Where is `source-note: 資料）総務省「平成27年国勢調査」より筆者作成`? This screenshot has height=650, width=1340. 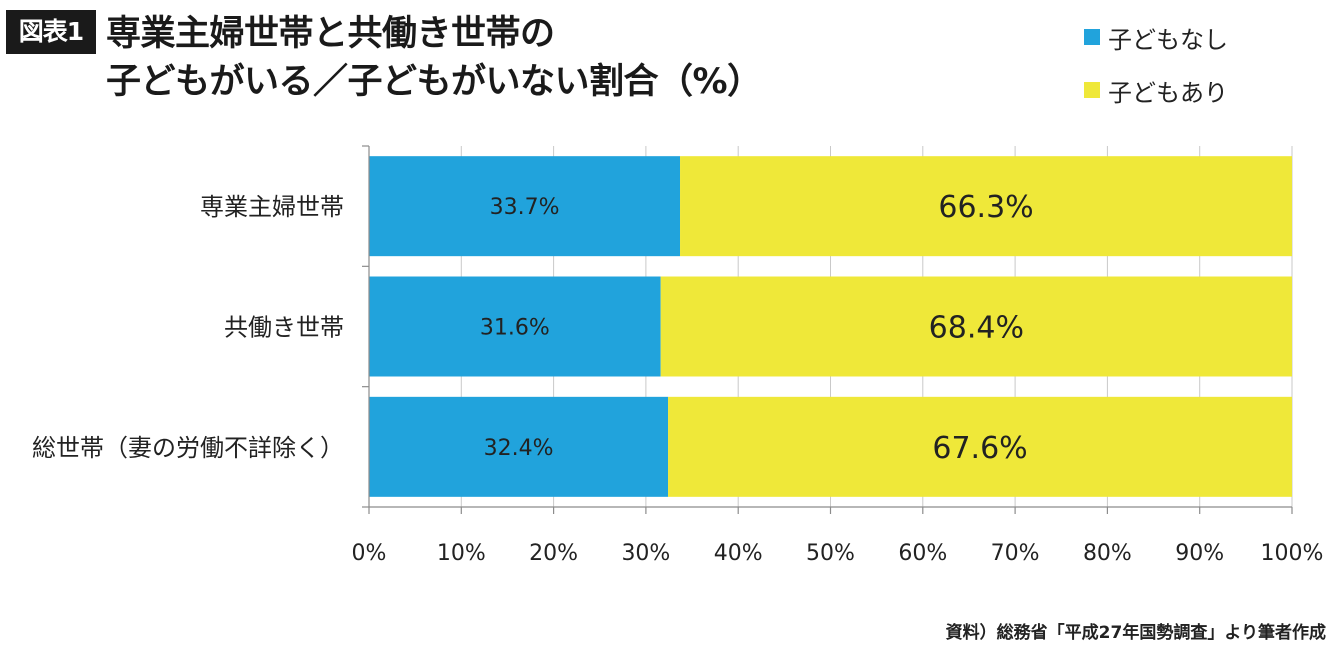
source-note: 資料）総務省「平成27年国勢調査」より筆者作成 is located at coordinates (1135, 633).